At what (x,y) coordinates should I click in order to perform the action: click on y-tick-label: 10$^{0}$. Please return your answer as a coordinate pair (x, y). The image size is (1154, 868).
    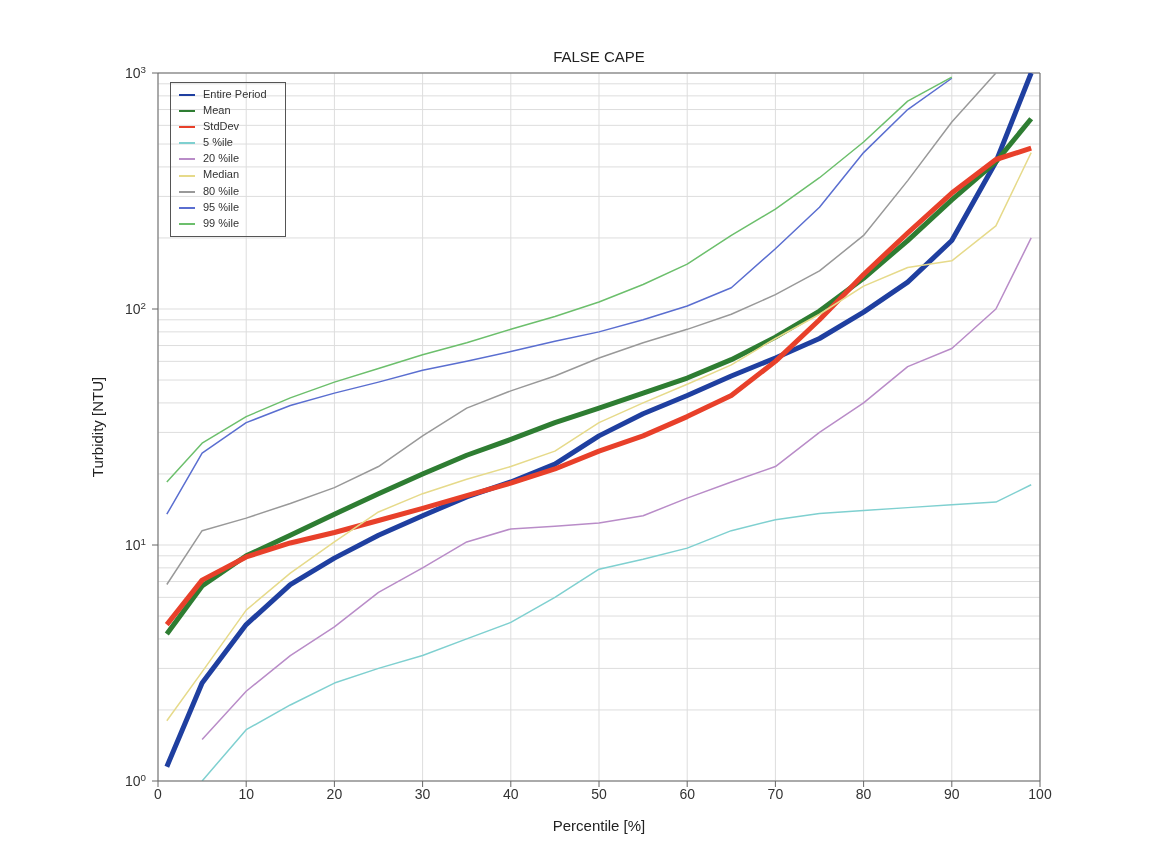
    Looking at the image, I should click on (135, 780).